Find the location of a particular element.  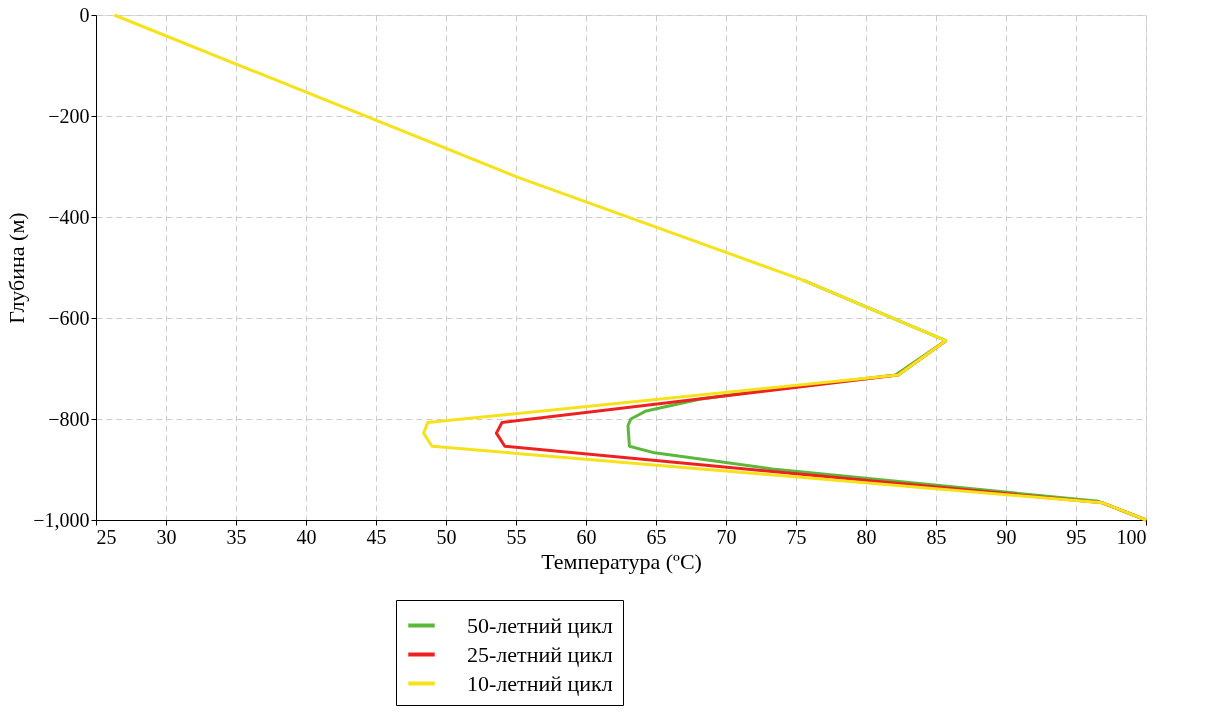

y-tick-label: −600 is located at coordinates (69, 317).